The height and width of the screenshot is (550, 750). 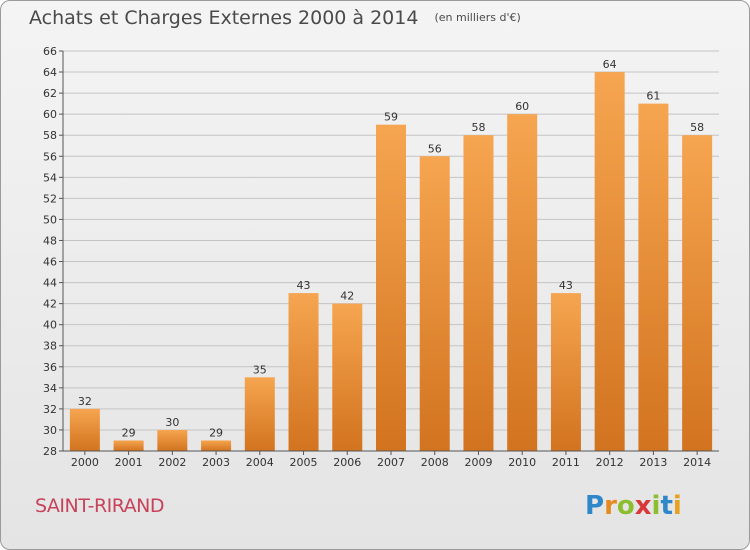 What do you see at coordinates (216, 432) in the screenshot?
I see `data-label-2003: 29` at bounding box center [216, 432].